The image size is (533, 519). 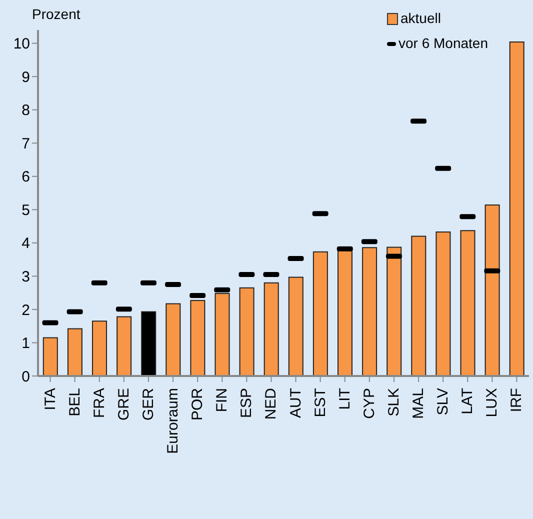 I want to click on x-tick-label: AUT, so click(x=295, y=403).